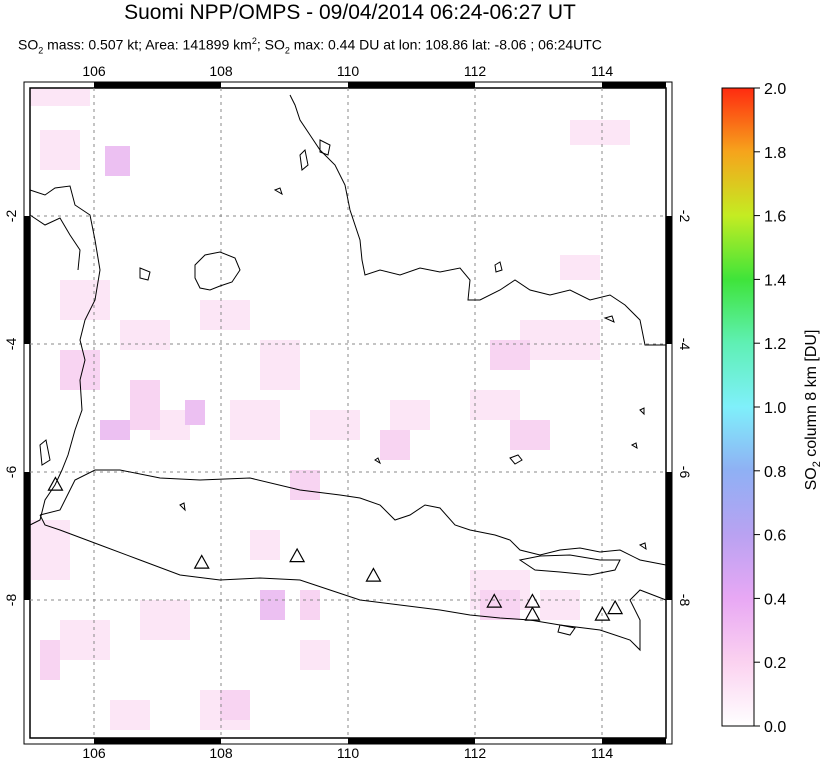 This screenshot has height=759, width=823. What do you see at coordinates (221, 71) in the screenshot?
I see `lon-tick-top: 108` at bounding box center [221, 71].